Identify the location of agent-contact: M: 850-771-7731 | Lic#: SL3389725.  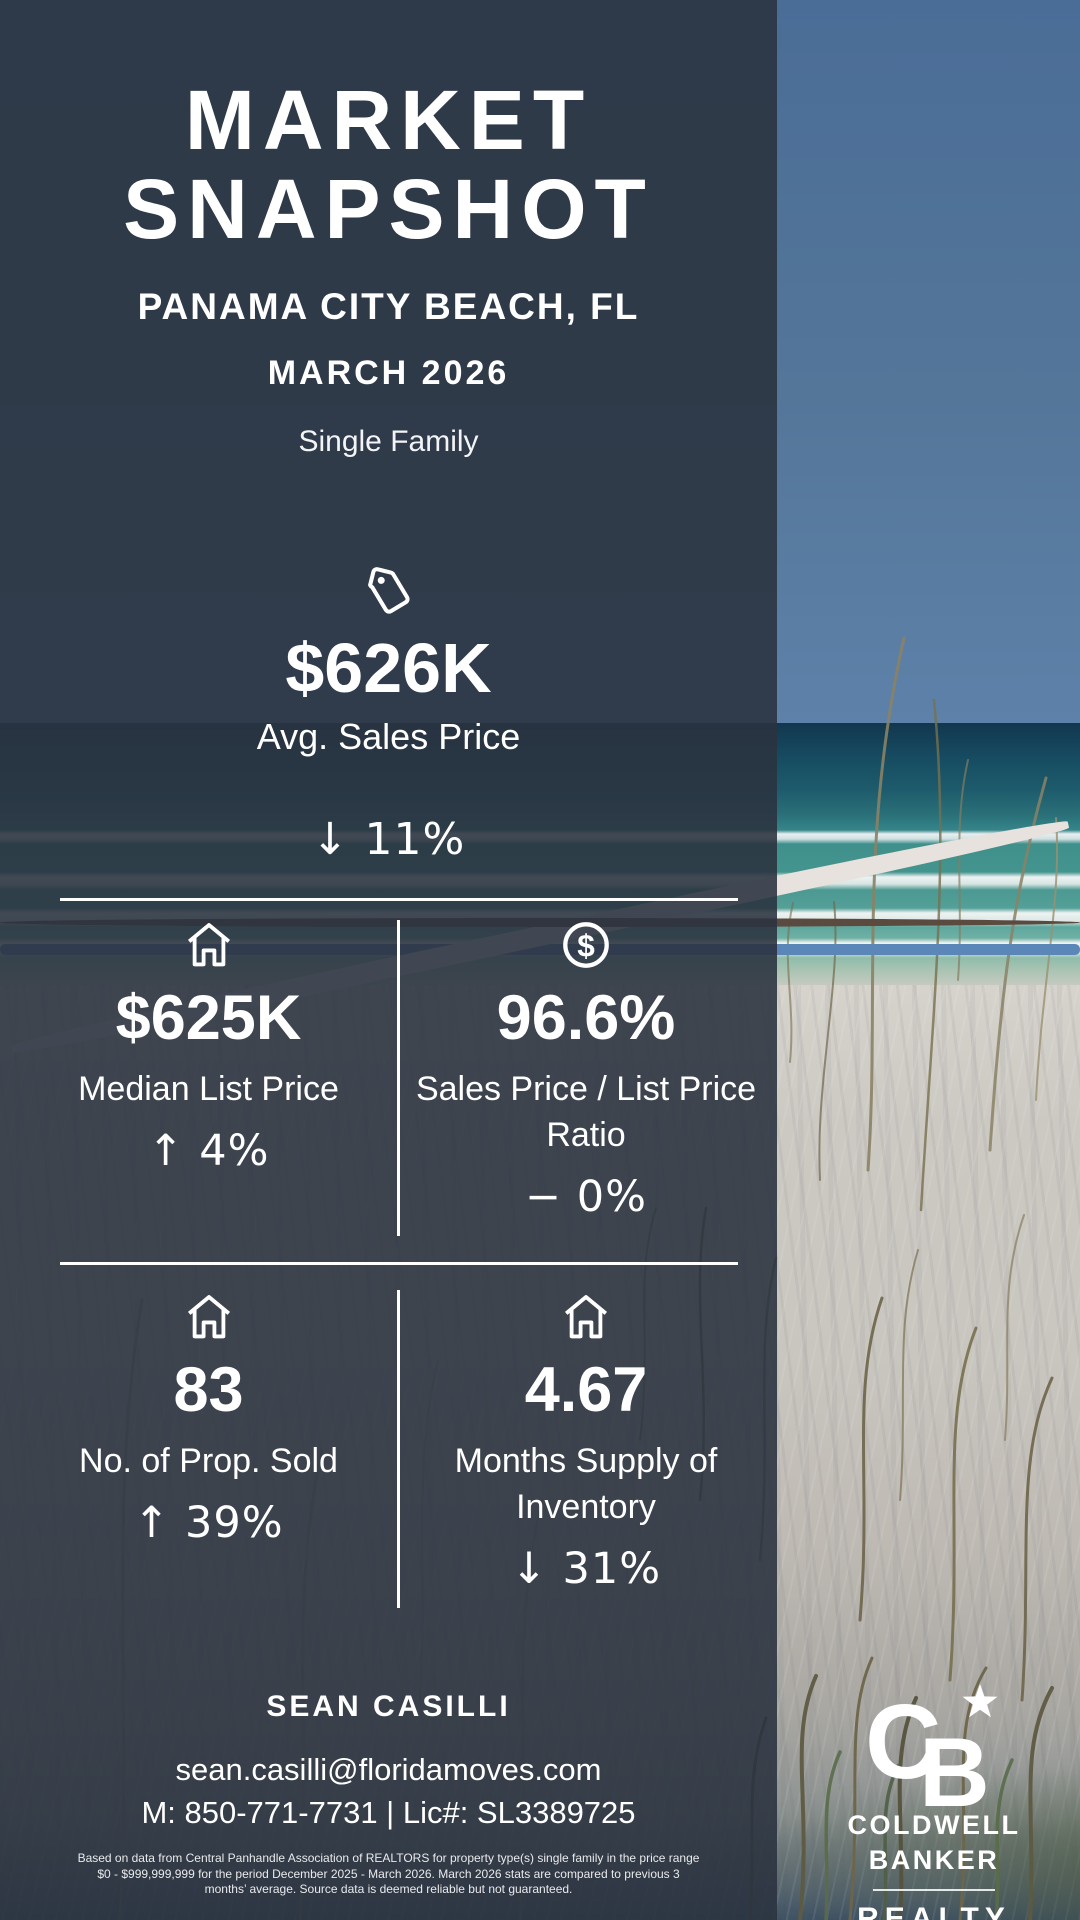
(388, 1812).